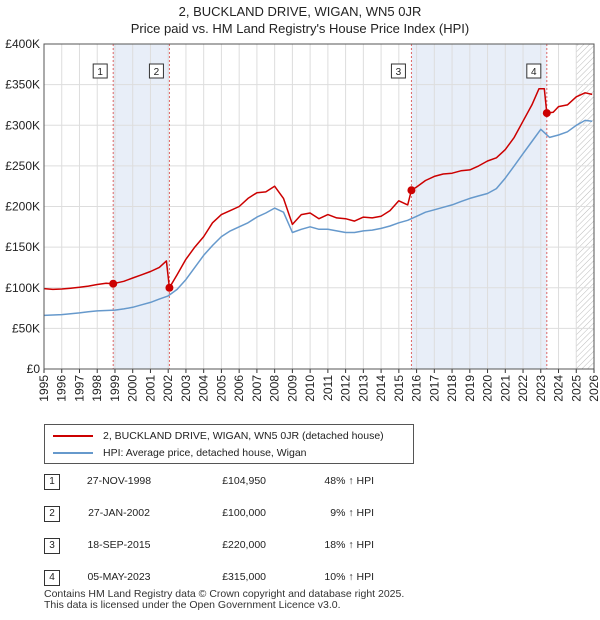 Image resolution: width=600 pixels, height=620 pixels. What do you see at coordinates (22, 247) in the screenshot?
I see `y-tick-label: £150K` at bounding box center [22, 247].